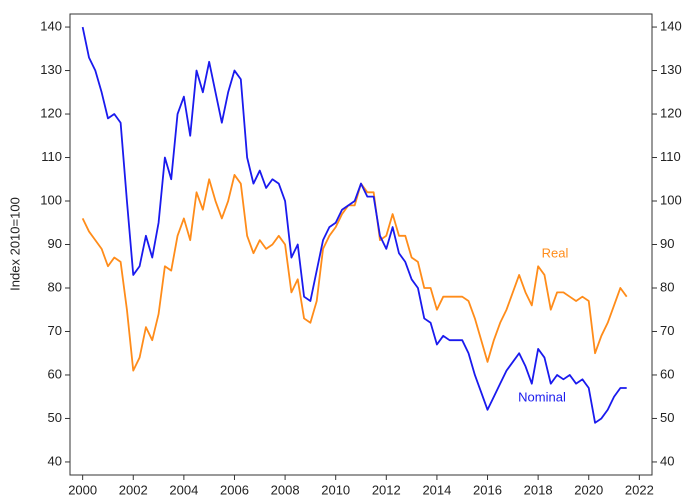 The width and height of the screenshot is (690, 499). Describe the element at coordinates (386, 489) in the screenshot. I see `x-tick-label: 2012` at that location.